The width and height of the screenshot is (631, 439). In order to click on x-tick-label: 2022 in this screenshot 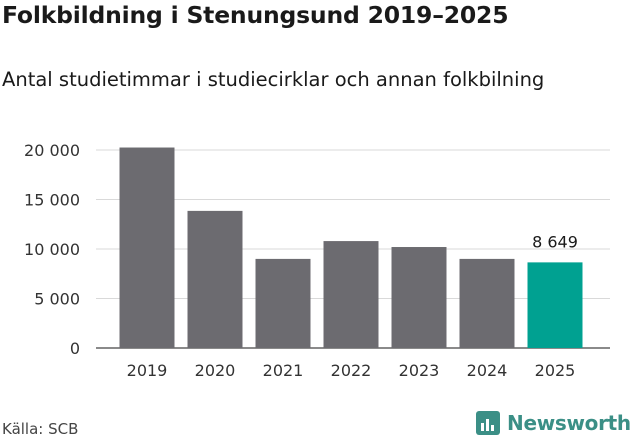, I will do `click(351, 370)`.